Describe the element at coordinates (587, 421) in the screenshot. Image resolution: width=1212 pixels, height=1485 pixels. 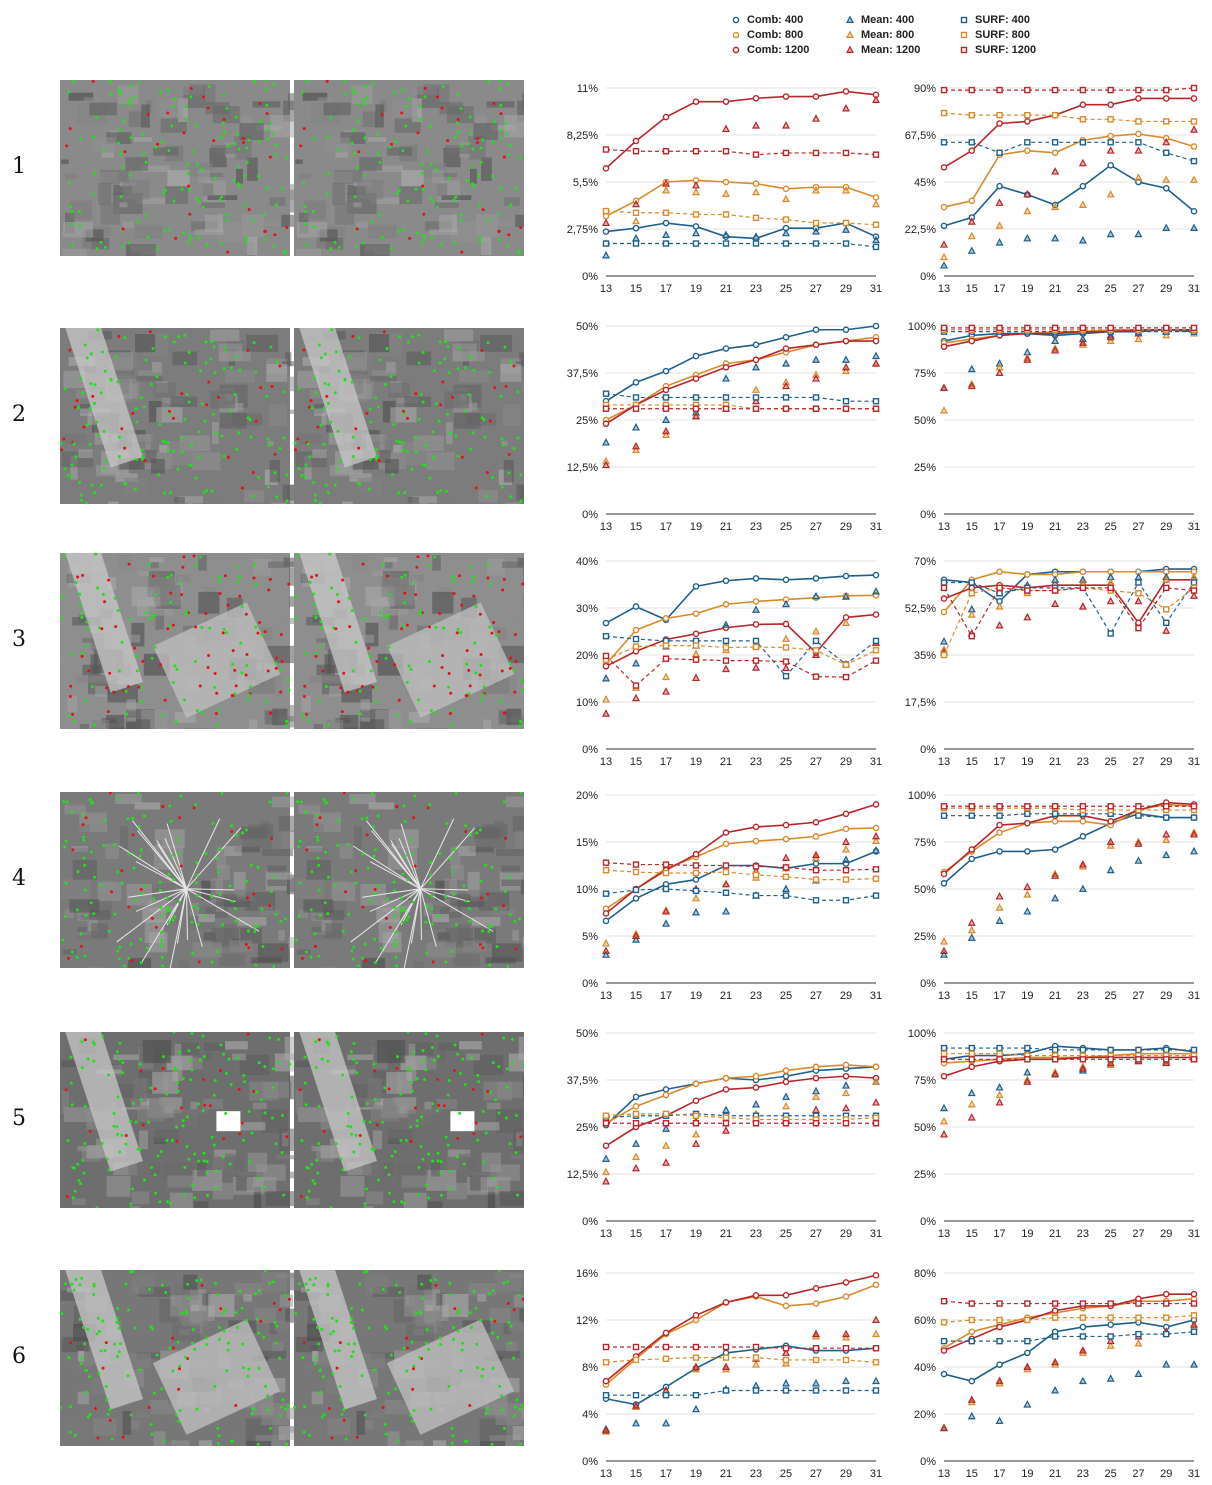
I see `y-tick-label: 25%` at that location.